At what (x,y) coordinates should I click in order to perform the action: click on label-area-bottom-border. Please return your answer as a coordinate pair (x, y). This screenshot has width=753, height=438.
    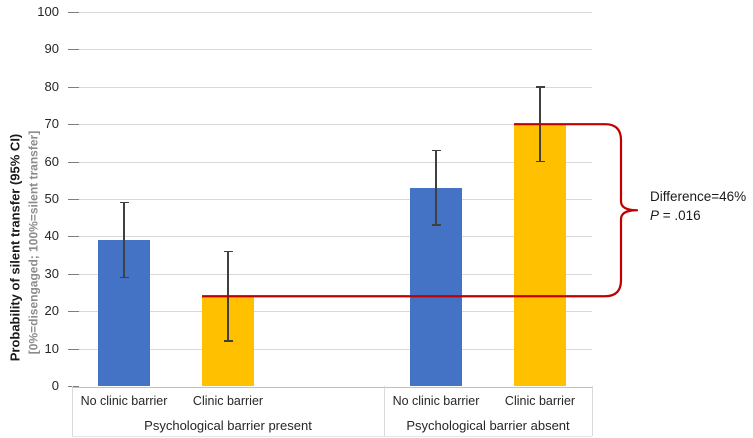
    Looking at the image, I should click on (332, 436).